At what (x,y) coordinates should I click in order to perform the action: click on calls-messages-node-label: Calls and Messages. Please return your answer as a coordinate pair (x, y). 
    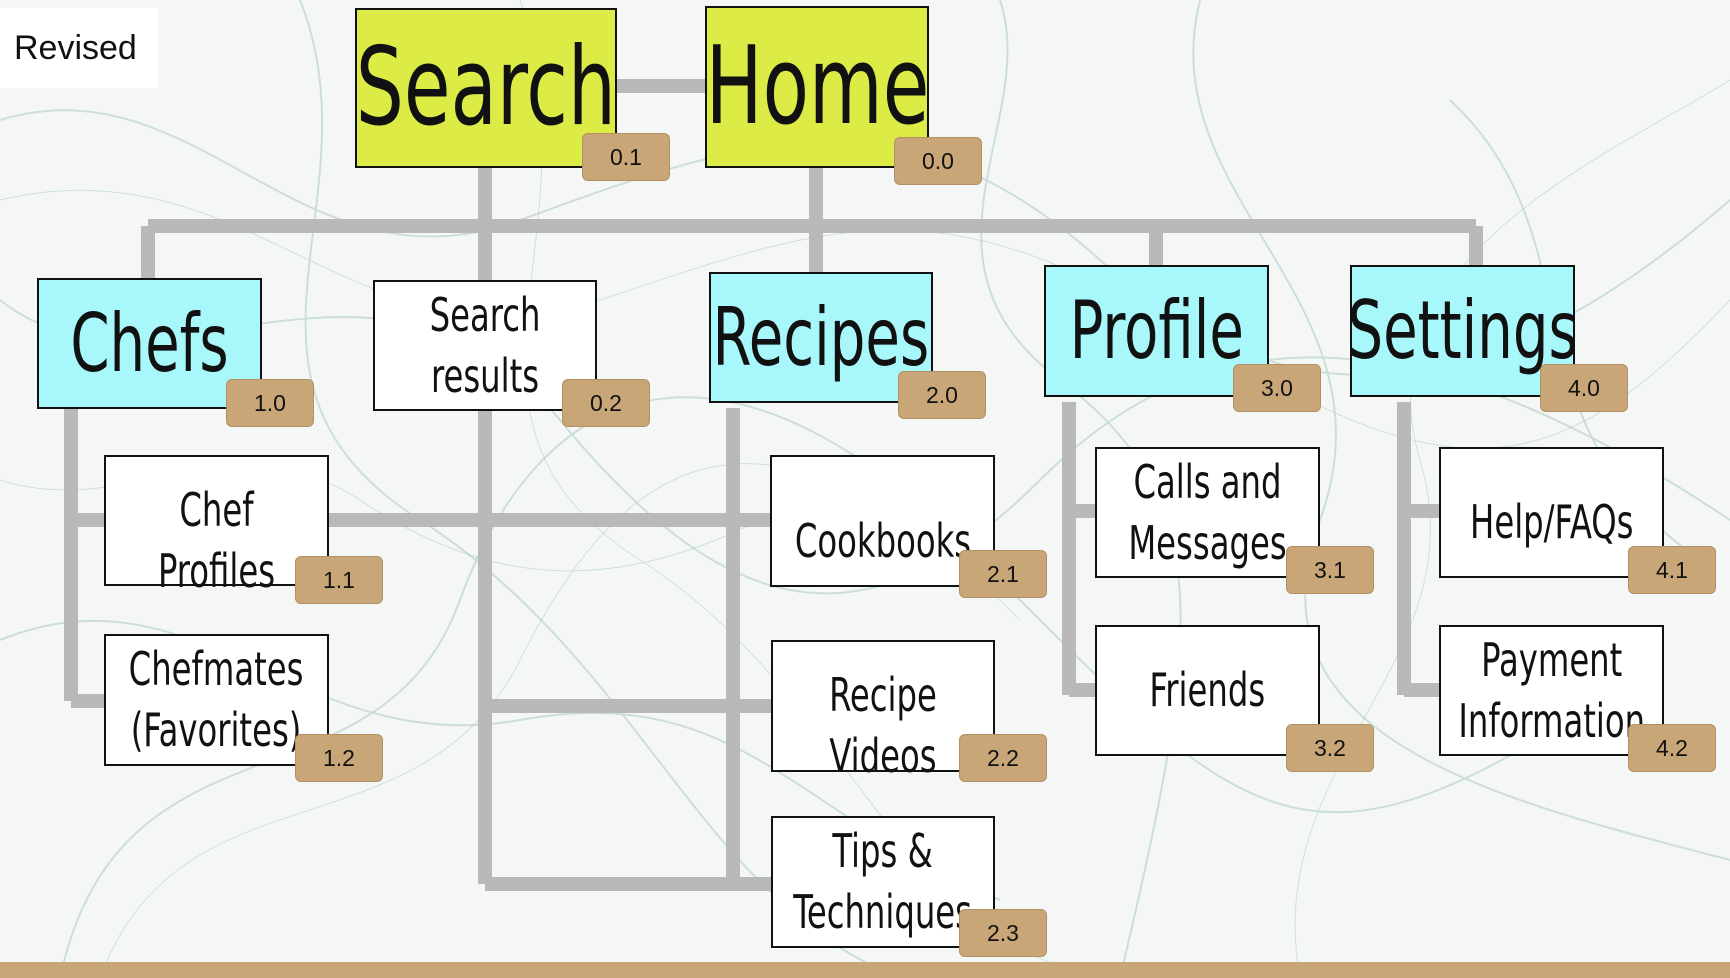
    Looking at the image, I should click on (1207, 512).